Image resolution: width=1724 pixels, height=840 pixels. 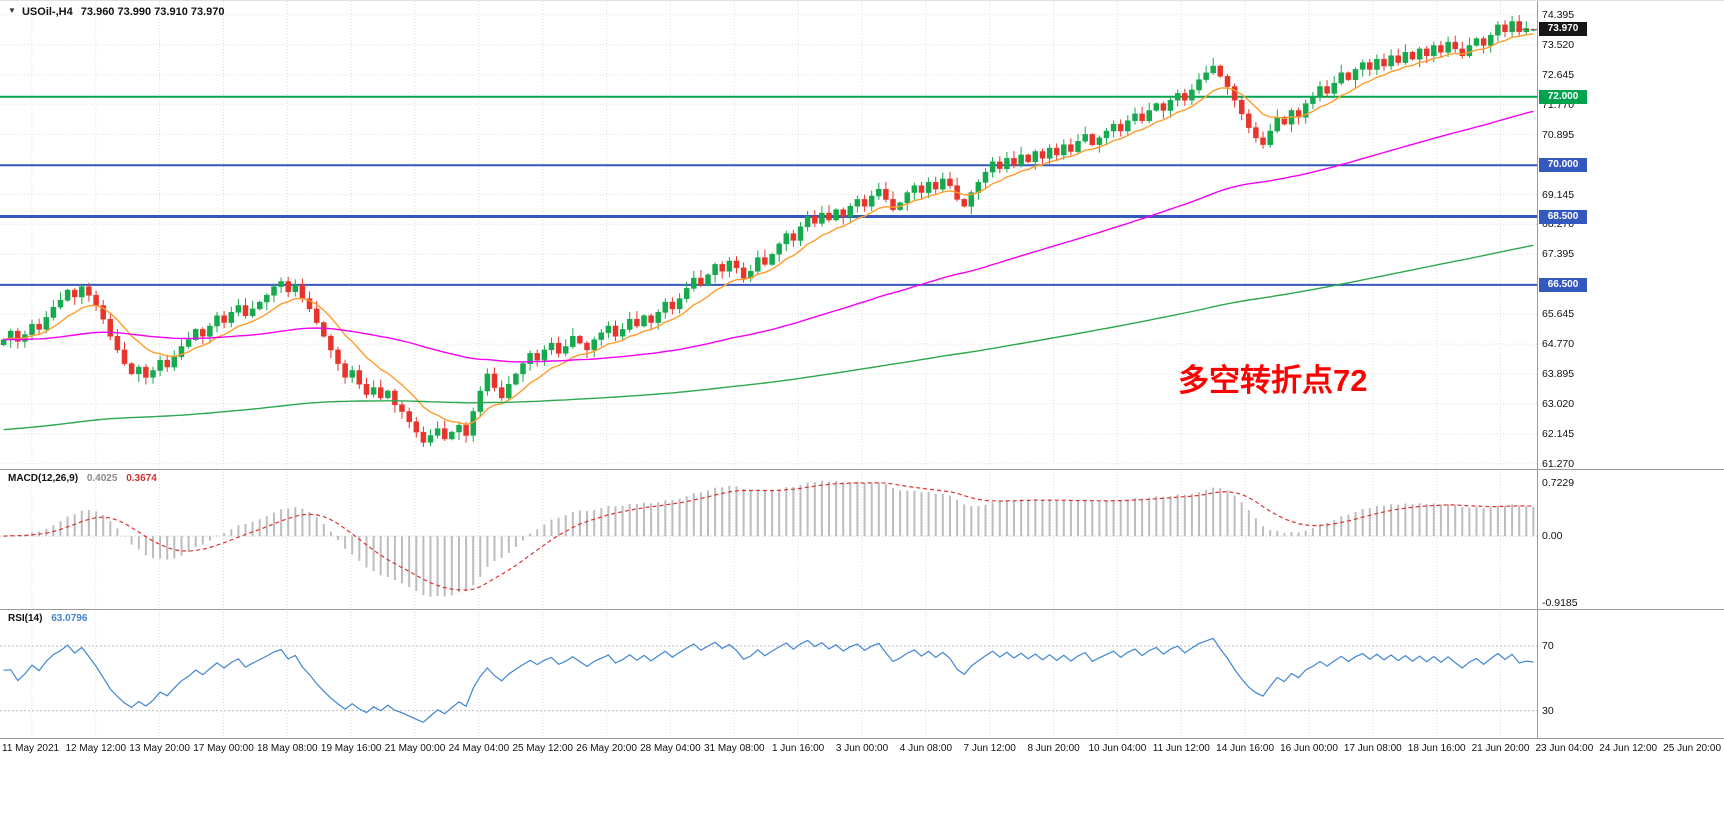 I want to click on macd-panel-canvas, so click(x=768, y=539).